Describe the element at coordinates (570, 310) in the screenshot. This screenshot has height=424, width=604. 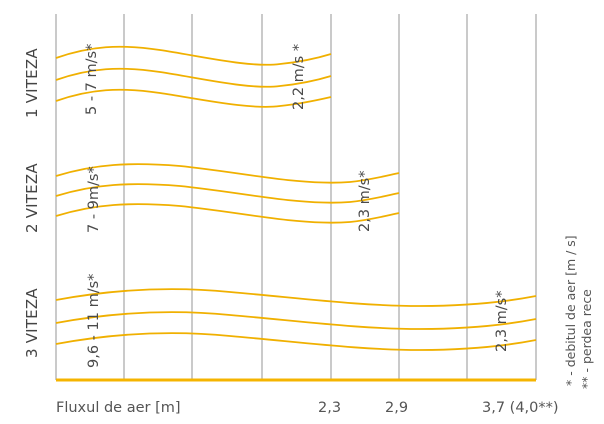
I see `footnote-airflow: * - debitul de aer [m / s]` at that location.